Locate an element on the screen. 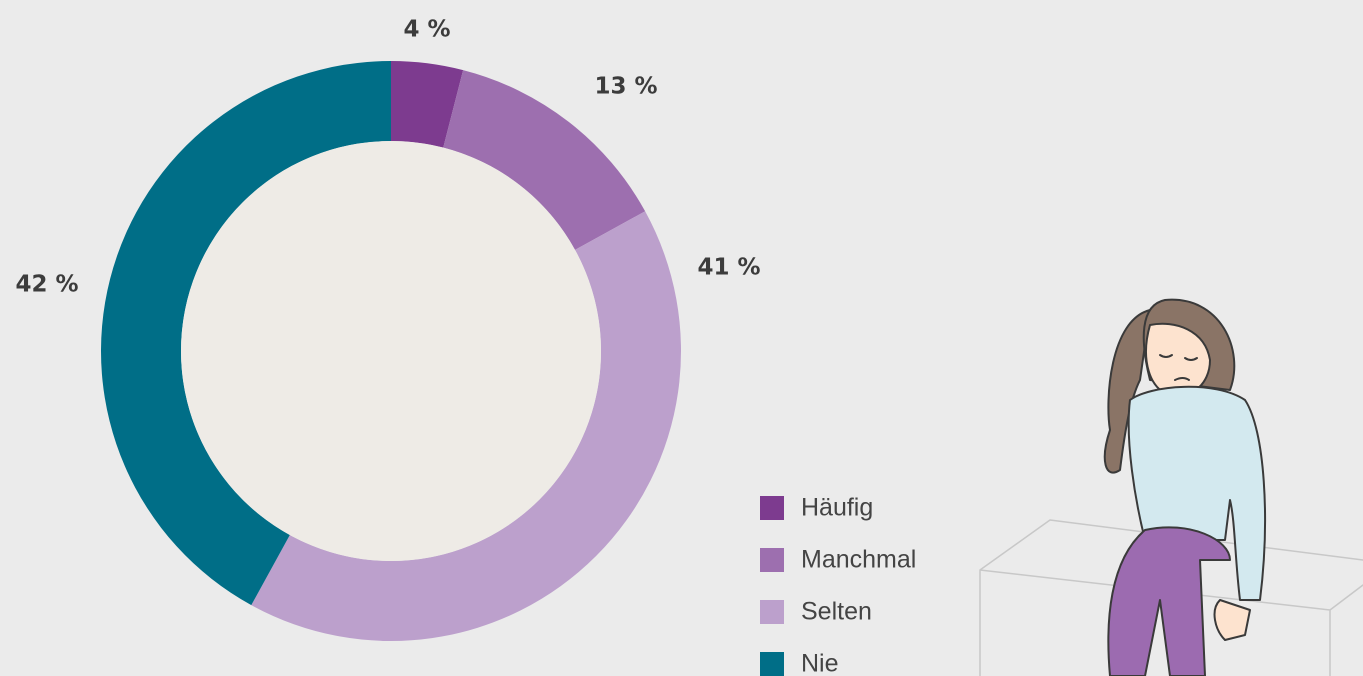 This screenshot has width=1363, height=676. legend-label: Häufig is located at coordinates (837, 508).